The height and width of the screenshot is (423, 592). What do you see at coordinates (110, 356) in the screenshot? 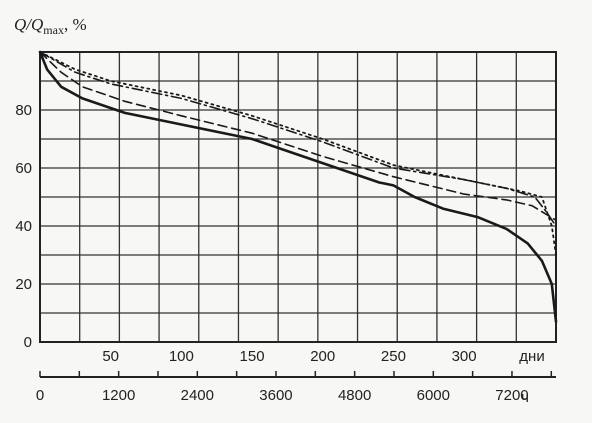
I see `x-tick-label-days: 50` at bounding box center [110, 356].